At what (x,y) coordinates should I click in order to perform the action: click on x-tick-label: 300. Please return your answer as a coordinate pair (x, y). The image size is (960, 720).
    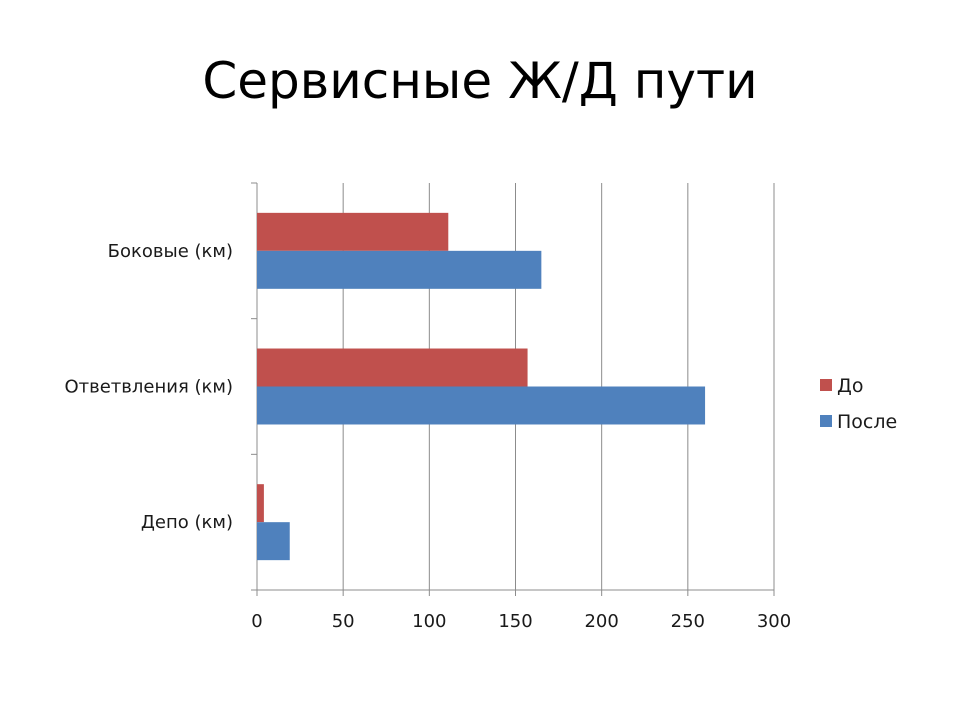
    Looking at the image, I should click on (774, 621).